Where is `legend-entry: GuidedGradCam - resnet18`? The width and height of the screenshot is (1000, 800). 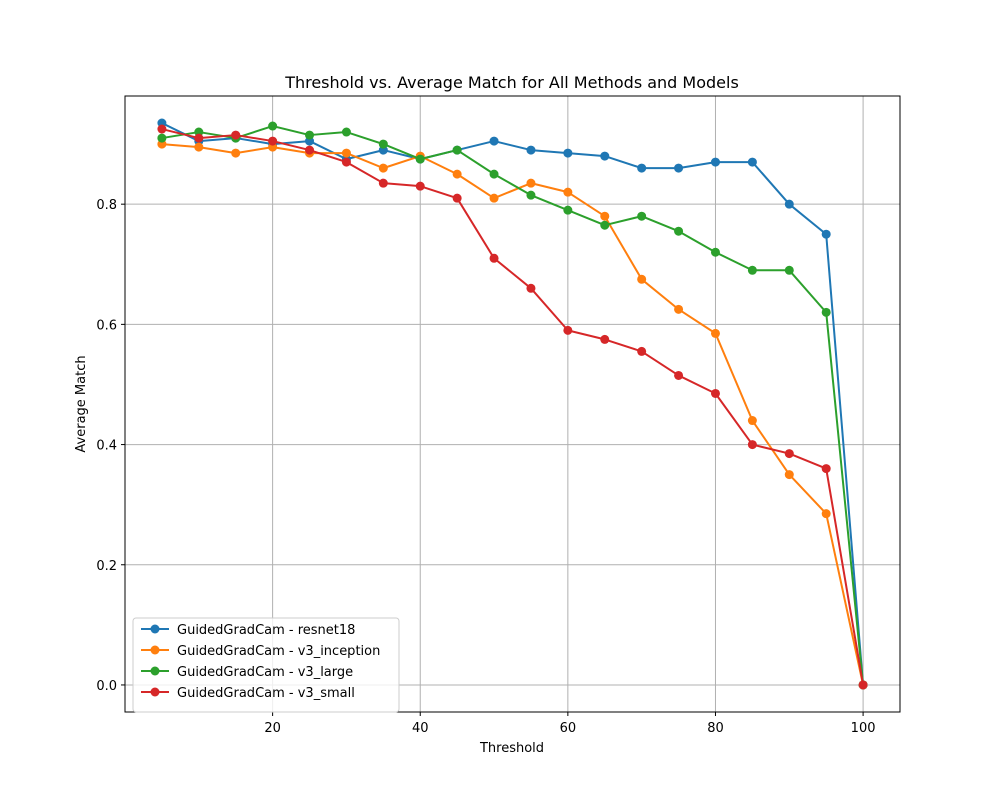 legend-entry: GuidedGradCam - resnet18 is located at coordinates (248, 630).